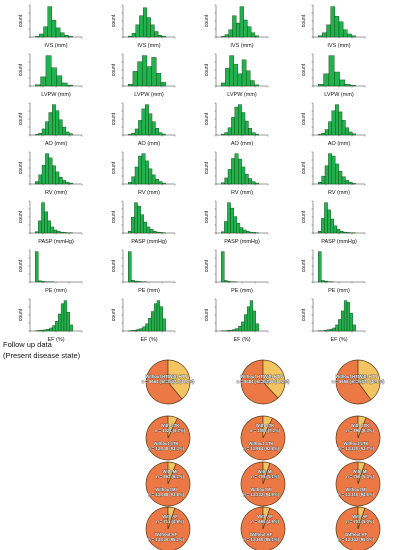 This screenshot has width=405, height=550. I want to click on x-axis-label: PE (mm), so click(242, 291).